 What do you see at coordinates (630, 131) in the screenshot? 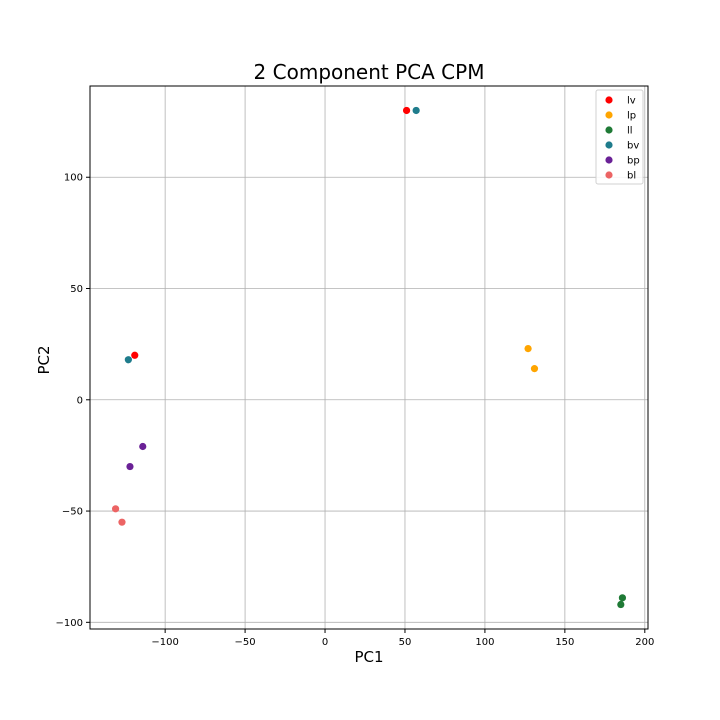
I see `legend-label-ll: ll` at bounding box center [630, 131].